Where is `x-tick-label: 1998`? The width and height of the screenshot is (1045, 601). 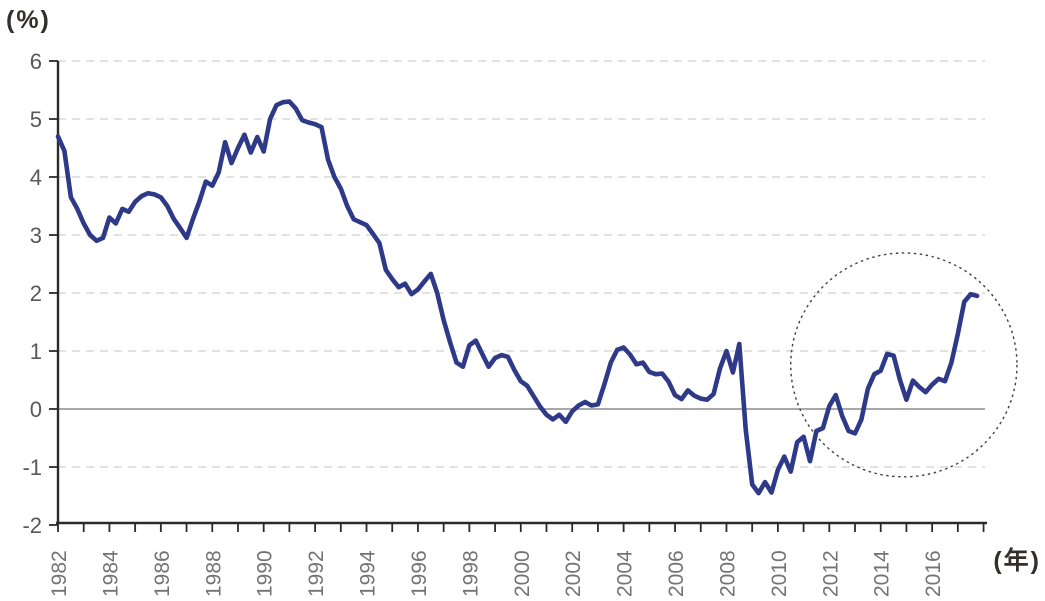 x-tick-label: 1998 is located at coordinates (470, 573).